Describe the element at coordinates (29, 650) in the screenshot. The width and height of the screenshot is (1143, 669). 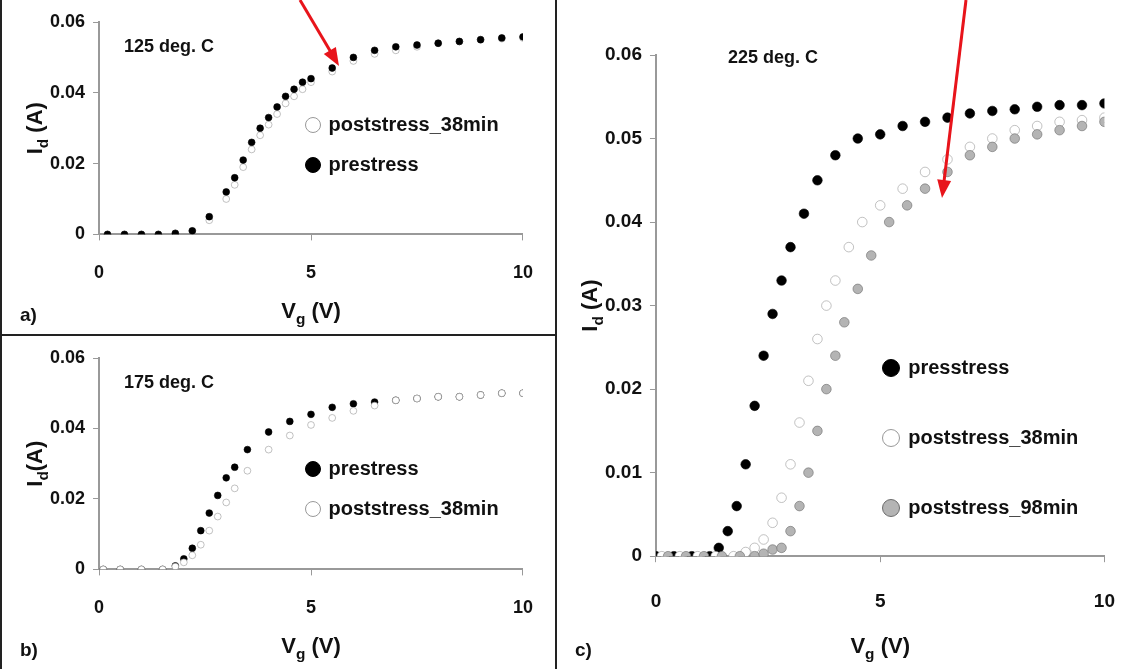
I see `text: b)` at that location.